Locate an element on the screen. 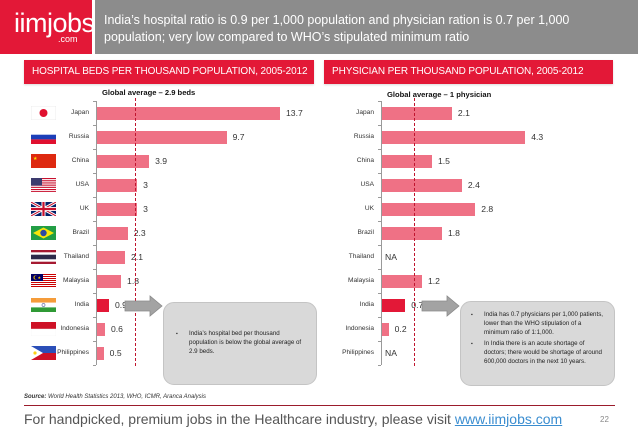 The height and width of the screenshot is (442, 638). value-label: 0.6 is located at coordinates (117, 329).